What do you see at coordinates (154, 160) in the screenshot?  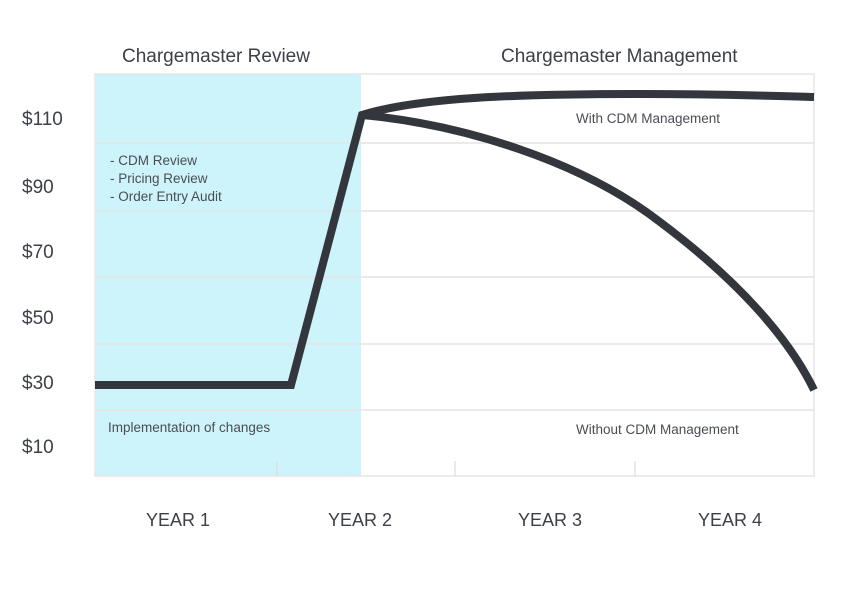 I see `review-item-cdm-review: - CDM Review` at bounding box center [154, 160].